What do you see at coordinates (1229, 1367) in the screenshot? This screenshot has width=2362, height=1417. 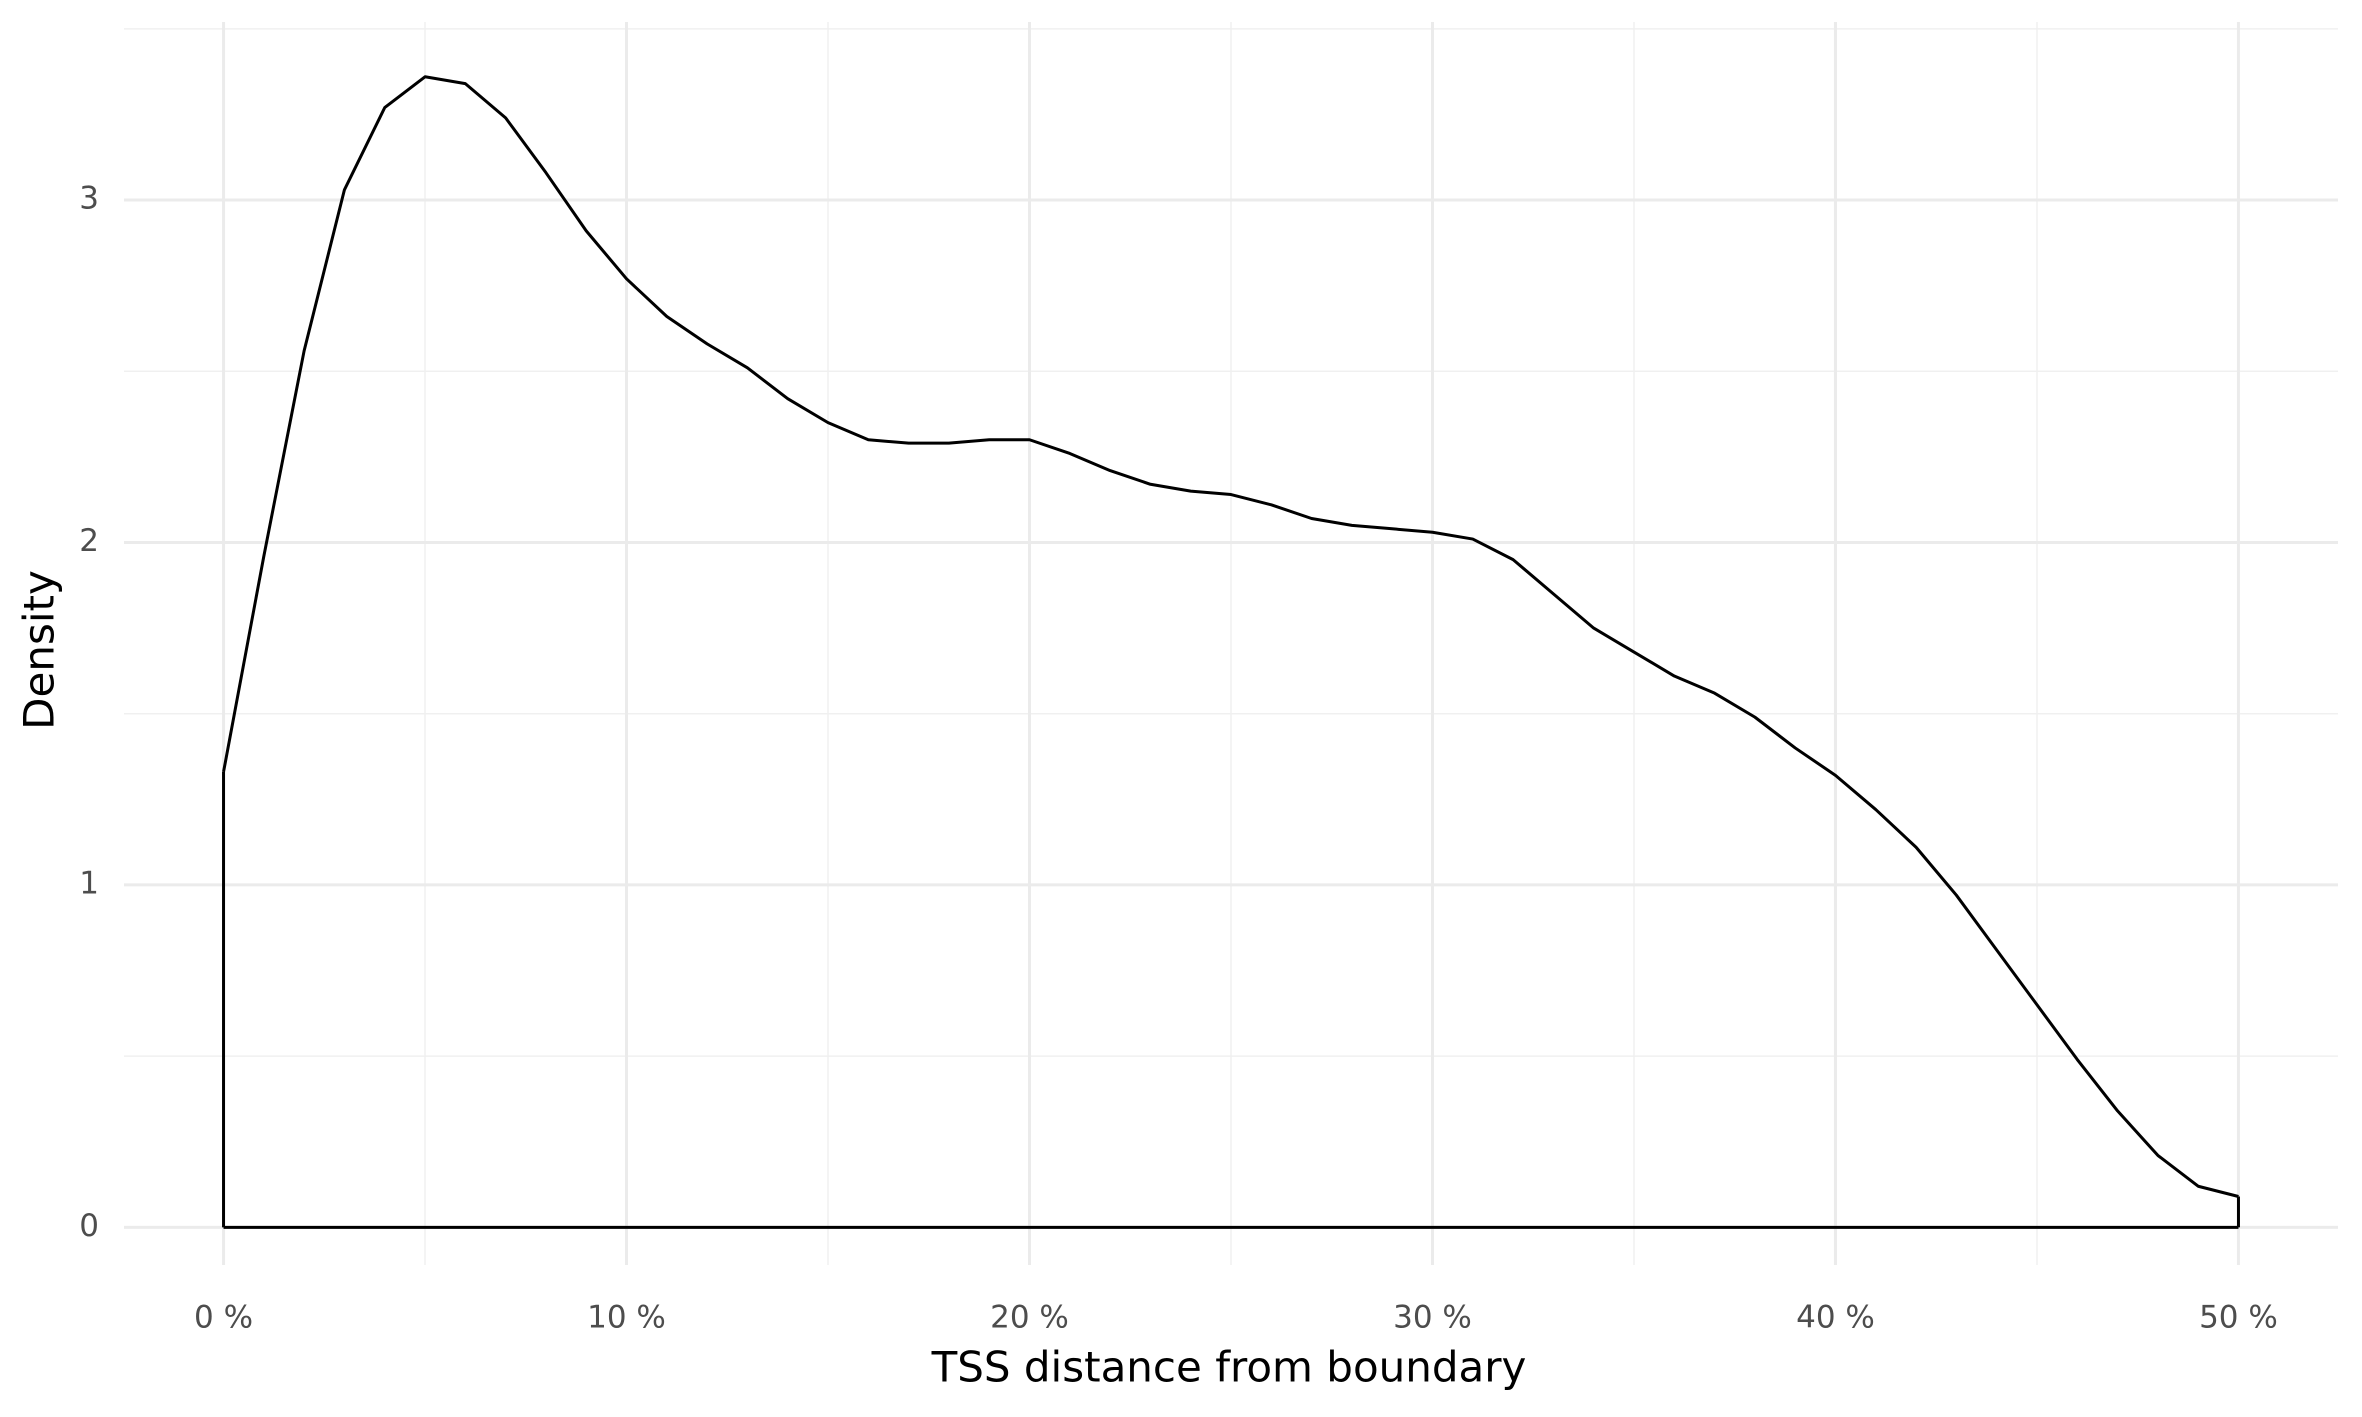 I see `x-axis-title: TSS distance from boundary` at bounding box center [1229, 1367].